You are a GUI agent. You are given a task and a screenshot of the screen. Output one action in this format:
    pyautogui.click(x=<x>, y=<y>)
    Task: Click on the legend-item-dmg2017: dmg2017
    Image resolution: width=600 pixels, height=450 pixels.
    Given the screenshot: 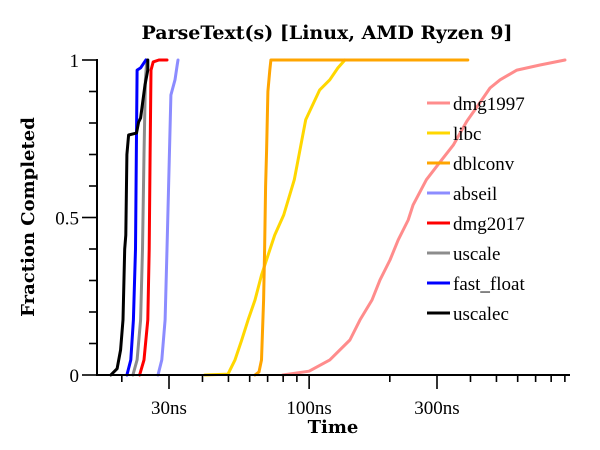 What is the action you would take?
    pyautogui.click(x=476, y=224)
    